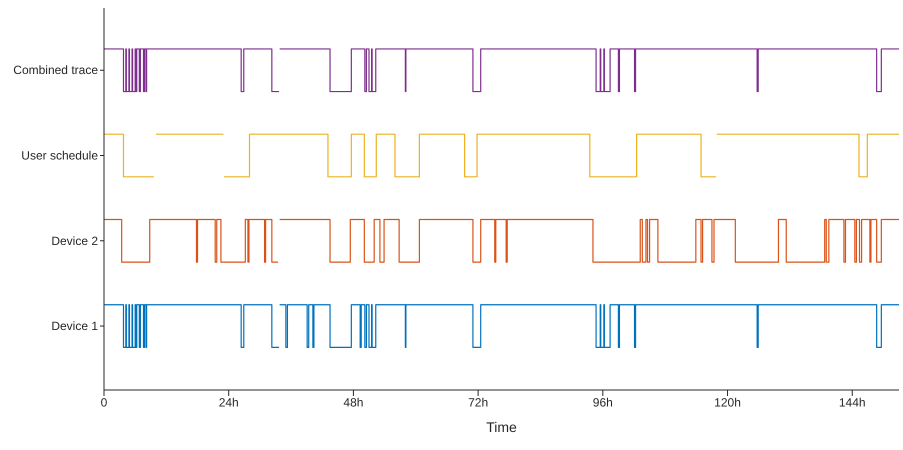 The image size is (903, 450). What do you see at coordinates (502, 427) in the screenshot?
I see `x-axis-title: Time` at bounding box center [502, 427].